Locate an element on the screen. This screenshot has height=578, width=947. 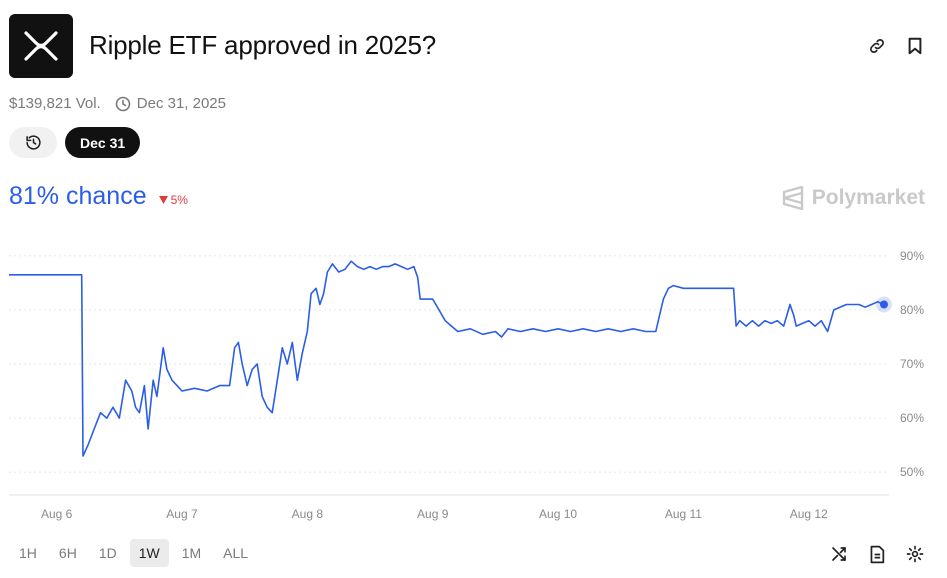
document-icon is located at coordinates (877, 554).